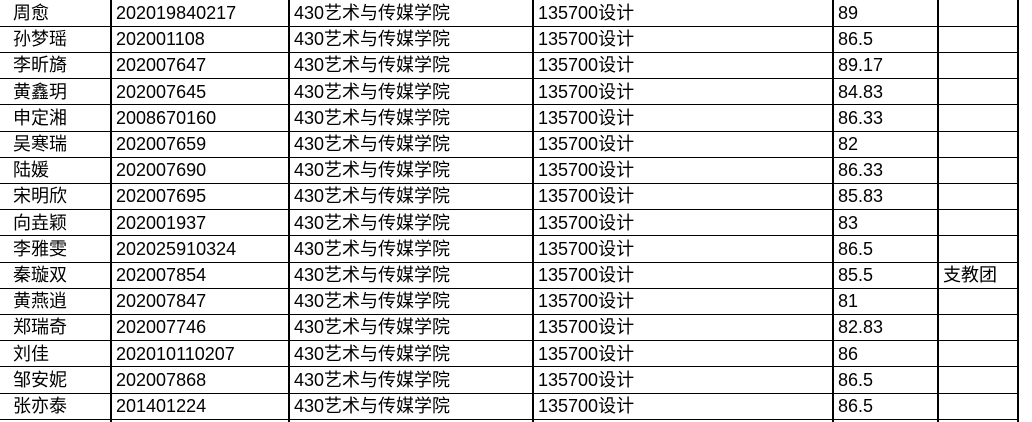  Describe the element at coordinates (40, 275) in the screenshot. I see `table-cell: 秦璇双` at that location.